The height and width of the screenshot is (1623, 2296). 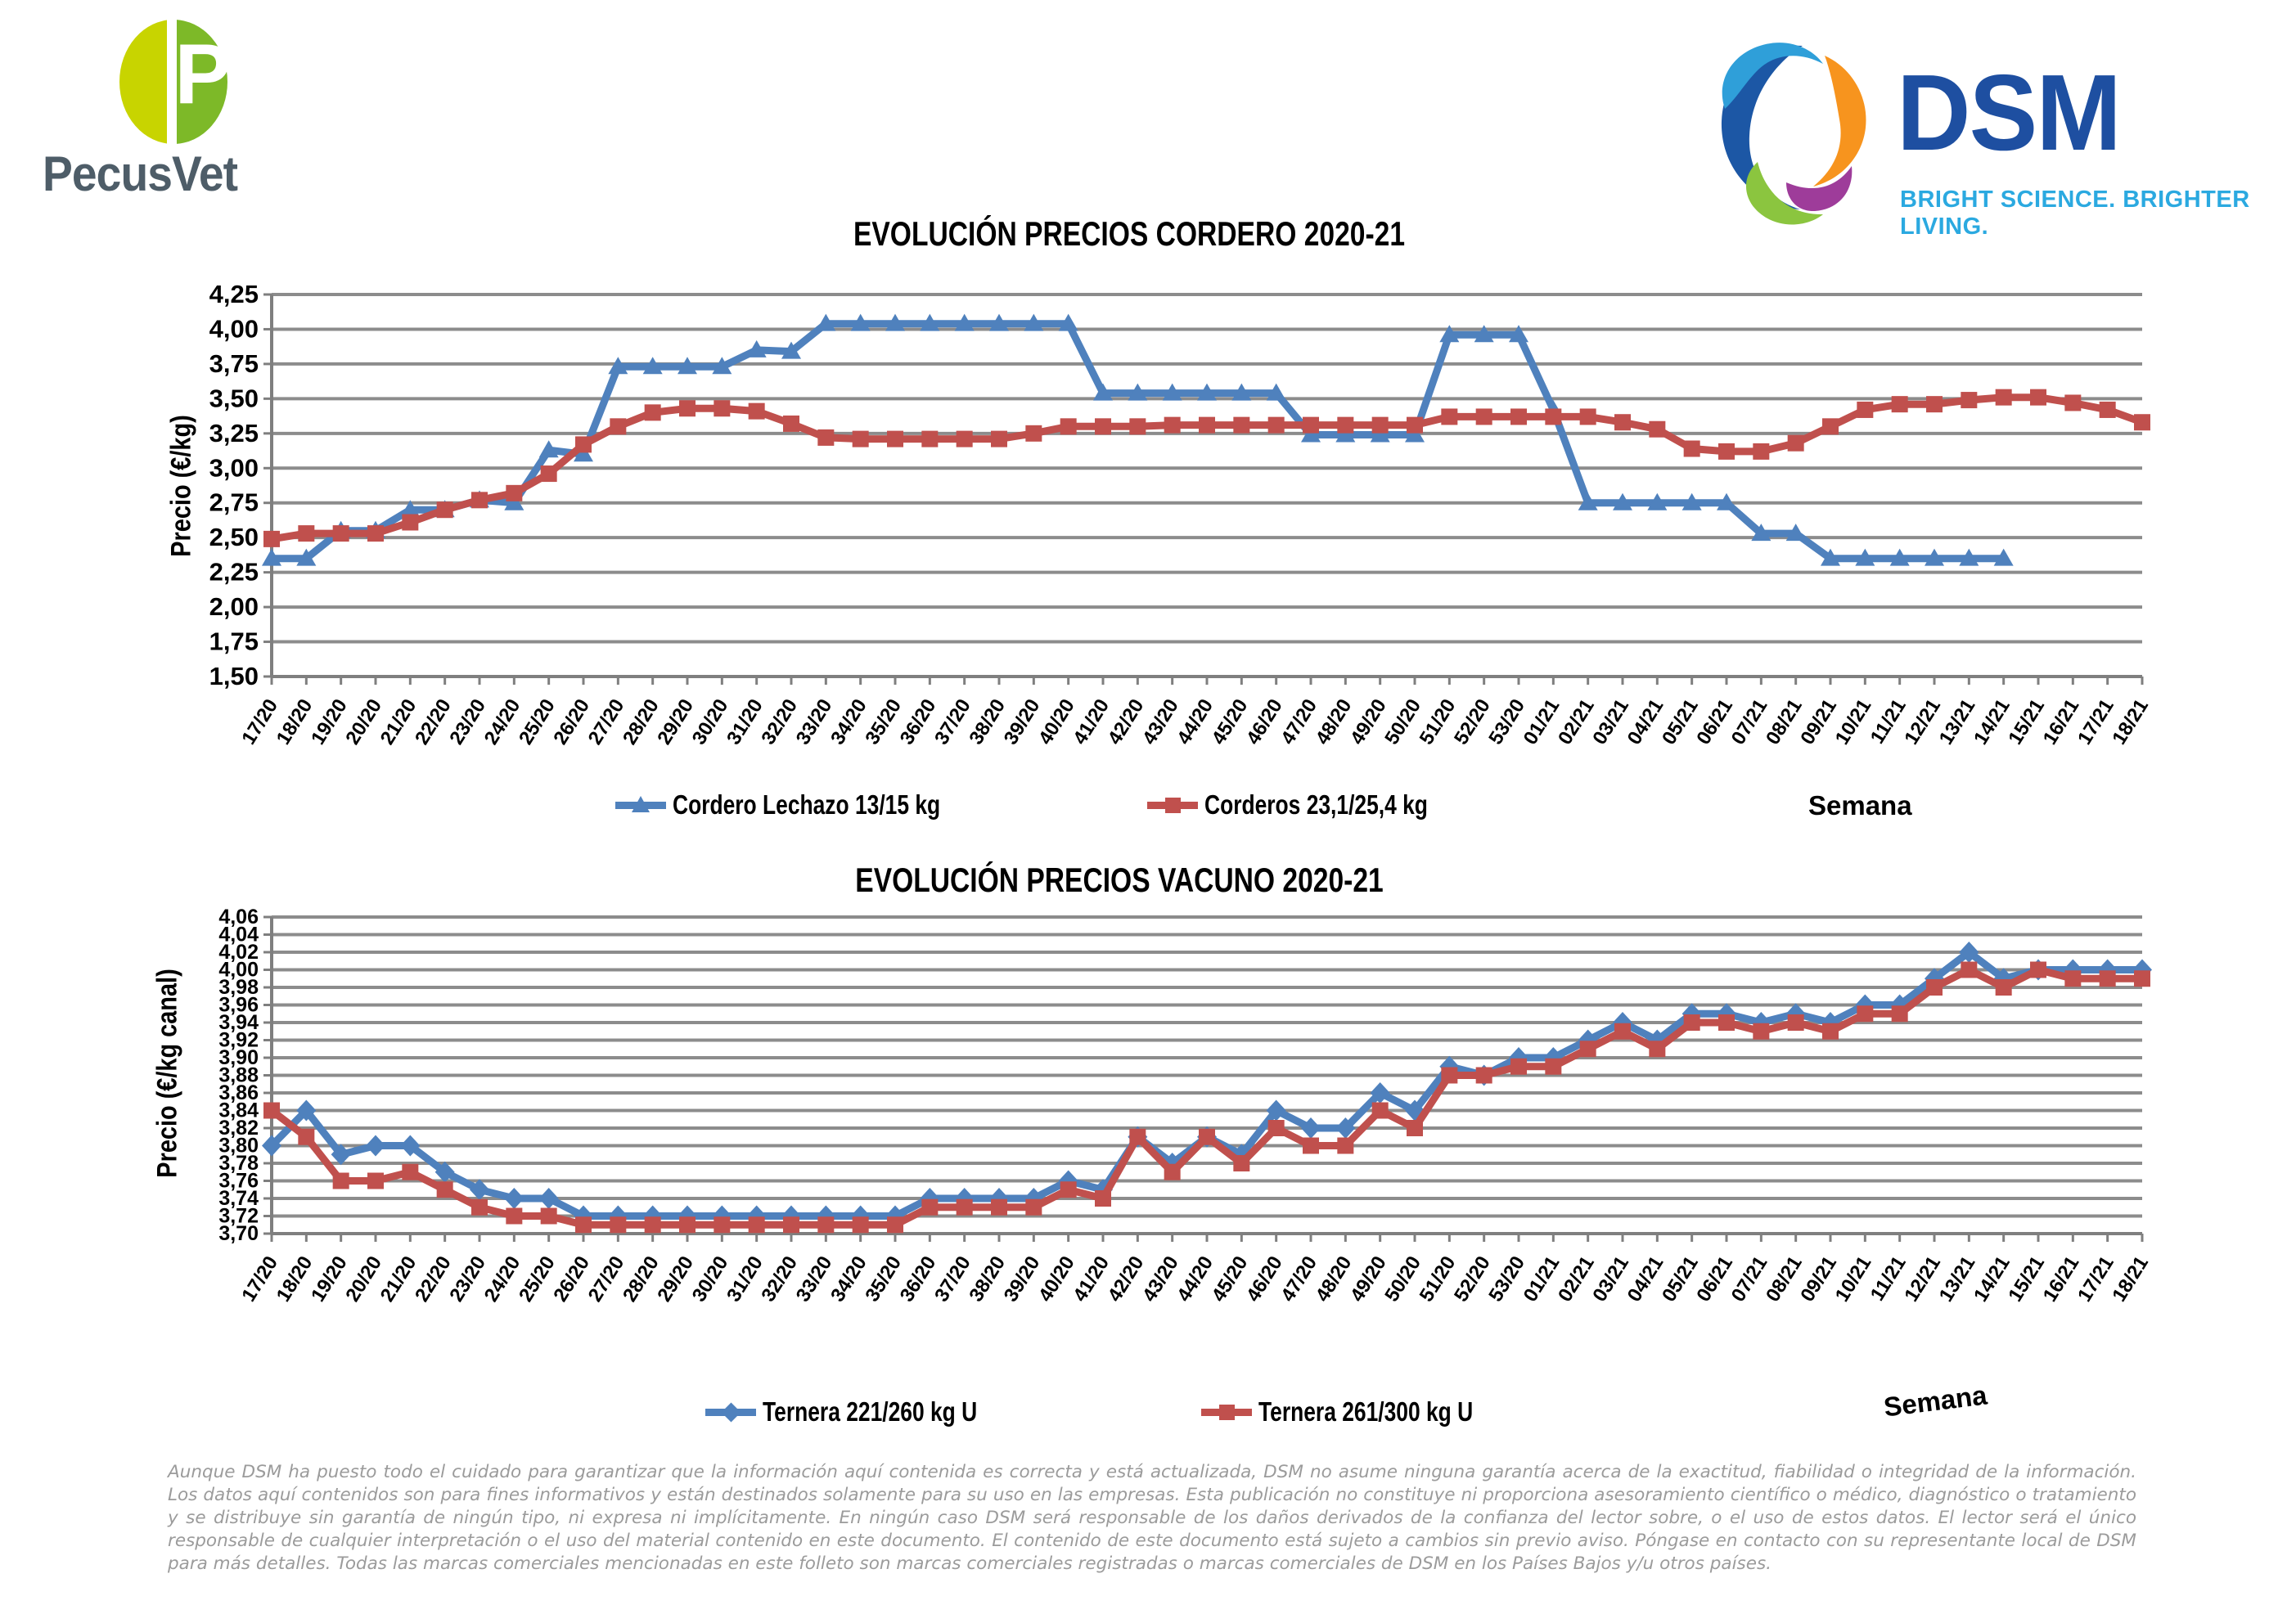 What do you see at coordinates (1957, 1279) in the screenshot?
I see `x-tick-label: 13/21` at bounding box center [1957, 1279].